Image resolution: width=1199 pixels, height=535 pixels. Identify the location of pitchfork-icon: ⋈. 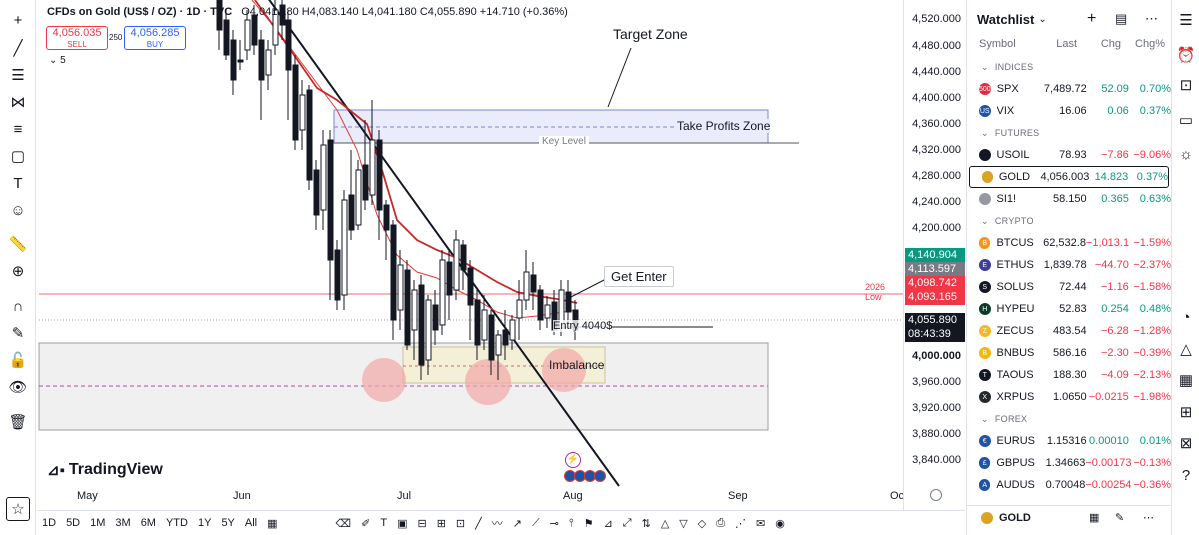
(18, 102).